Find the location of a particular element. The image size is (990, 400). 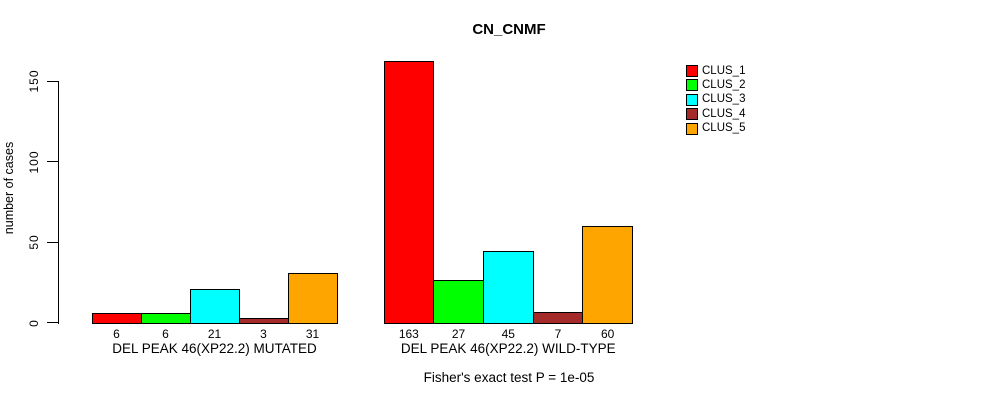

bar-clus_2-group0 is located at coordinates (165, 318).